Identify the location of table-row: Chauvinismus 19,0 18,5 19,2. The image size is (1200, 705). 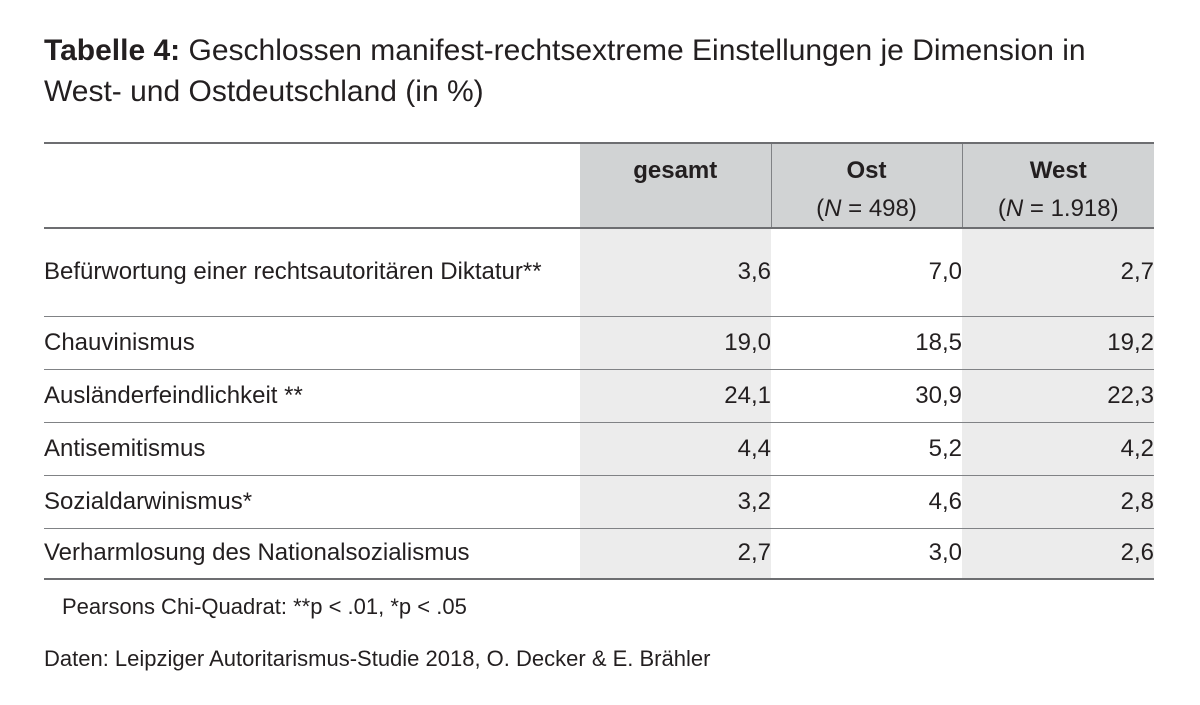
(599, 343).